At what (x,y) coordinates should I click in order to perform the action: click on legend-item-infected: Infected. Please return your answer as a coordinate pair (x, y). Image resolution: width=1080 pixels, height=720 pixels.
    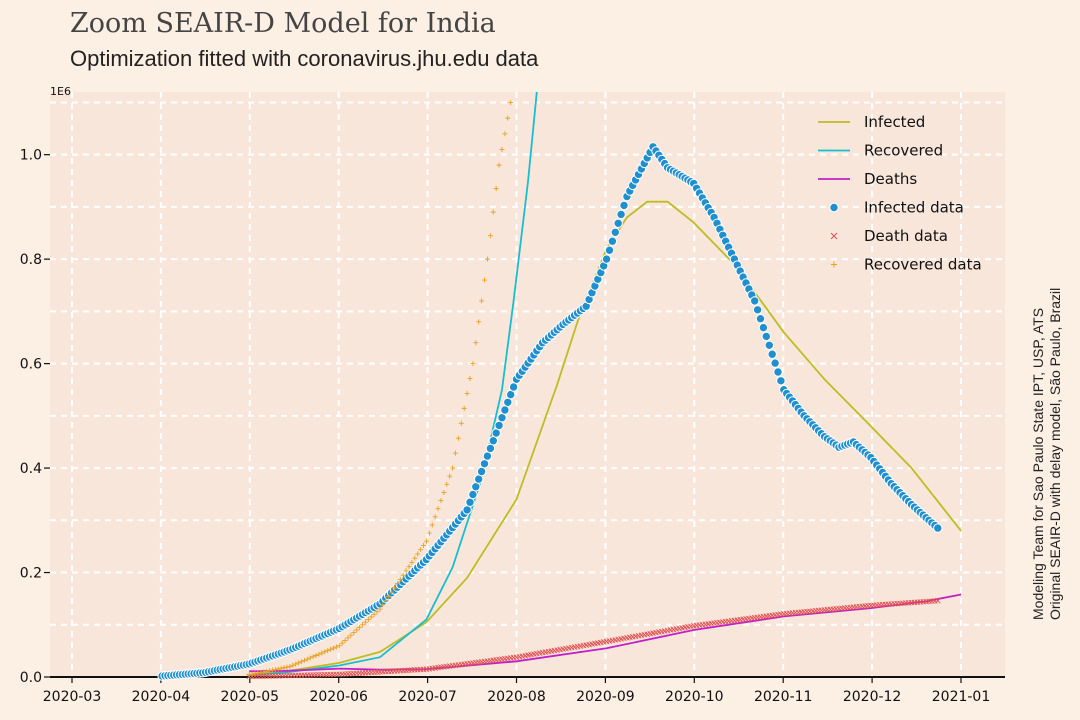
    Looking at the image, I should click on (871, 122).